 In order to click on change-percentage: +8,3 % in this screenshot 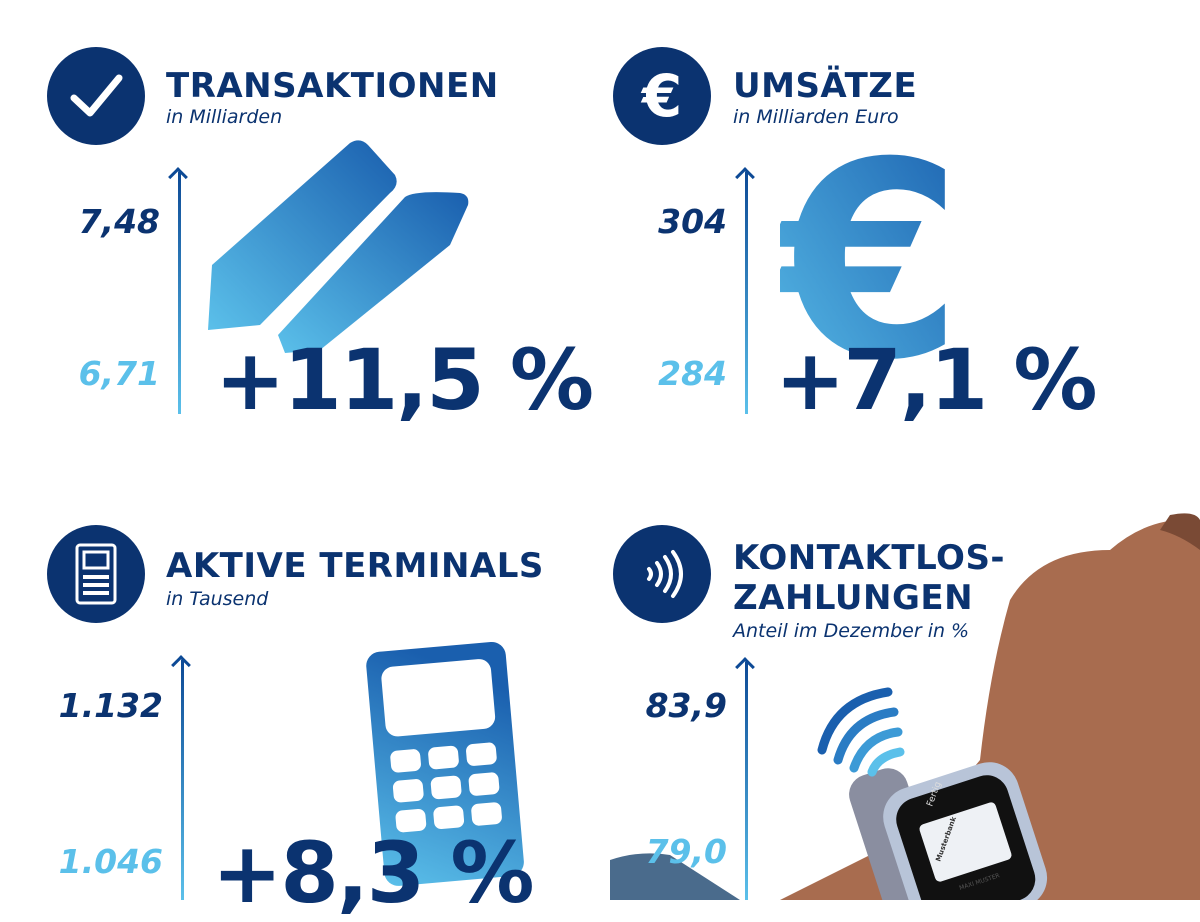, I will do `click(373, 873)`.